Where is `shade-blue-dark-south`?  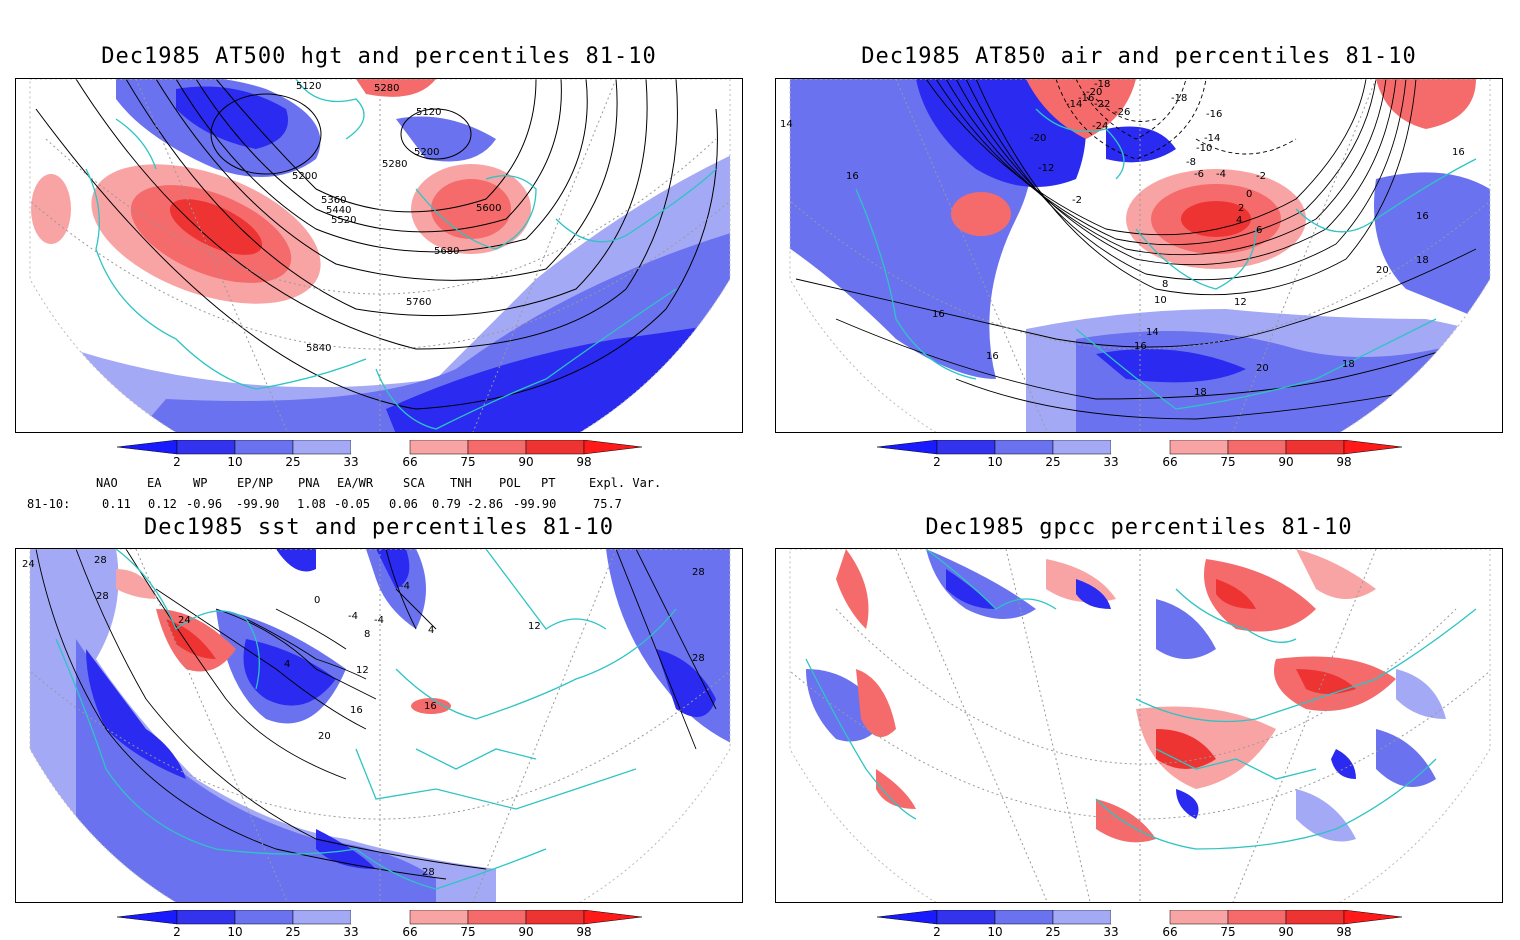 shade-blue-dark-south is located at coordinates (1171, 366).